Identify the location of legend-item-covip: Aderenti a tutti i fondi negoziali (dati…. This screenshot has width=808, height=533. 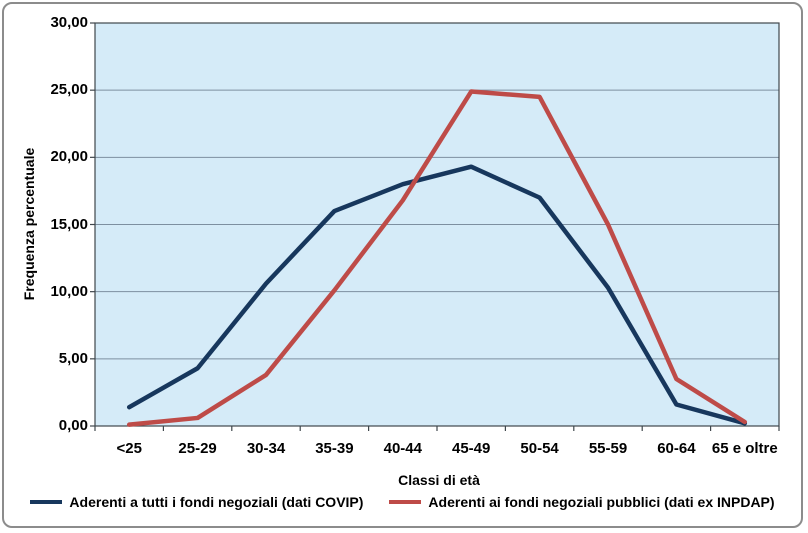
(196, 502).